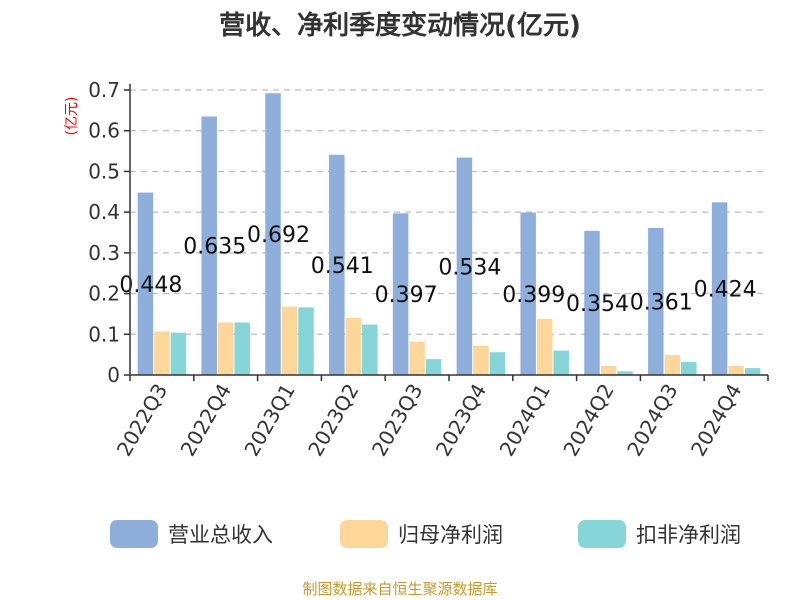 The image size is (800, 600). Describe the element at coordinates (206, 420) in the screenshot. I see `x-tick-label: 2022Q4` at that location.